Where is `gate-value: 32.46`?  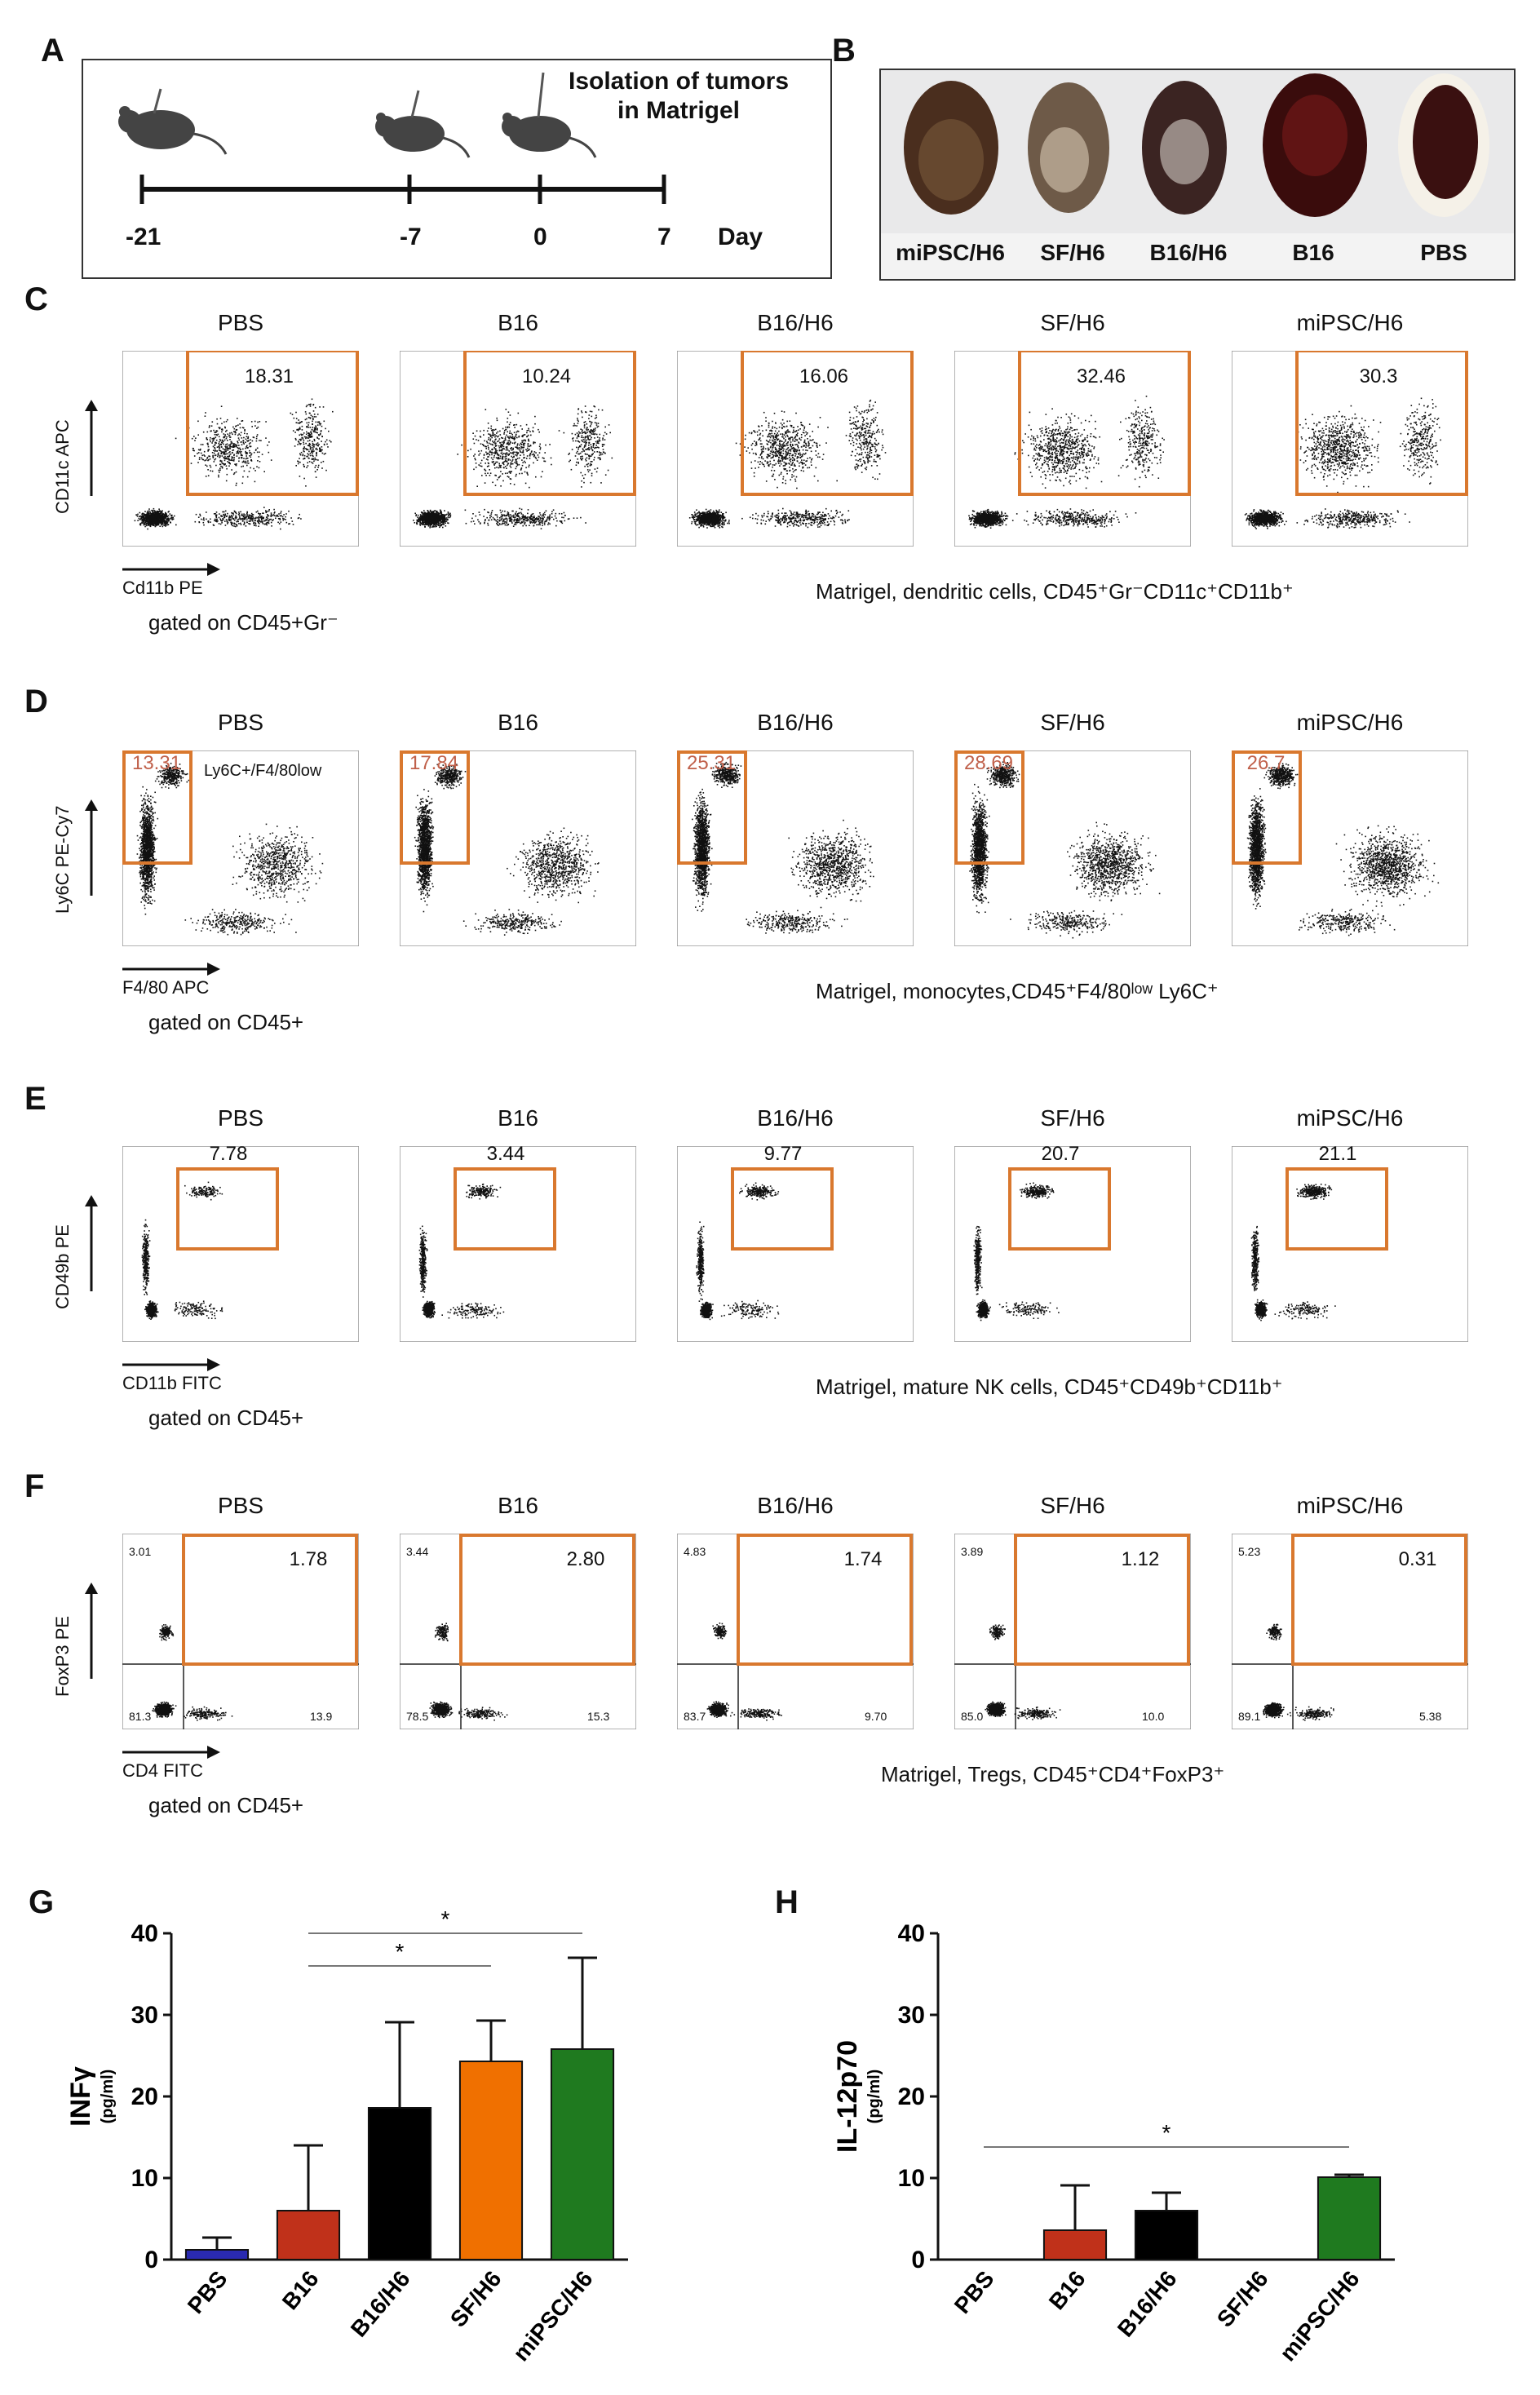
gate-value: 32.46 is located at coordinates (1101, 376).